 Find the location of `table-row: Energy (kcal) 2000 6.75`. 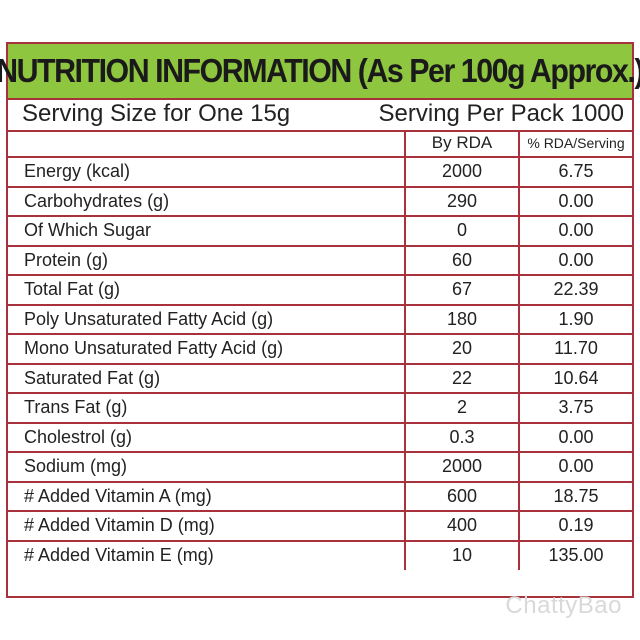

table-row: Energy (kcal) 2000 6.75 is located at coordinates (320, 171).